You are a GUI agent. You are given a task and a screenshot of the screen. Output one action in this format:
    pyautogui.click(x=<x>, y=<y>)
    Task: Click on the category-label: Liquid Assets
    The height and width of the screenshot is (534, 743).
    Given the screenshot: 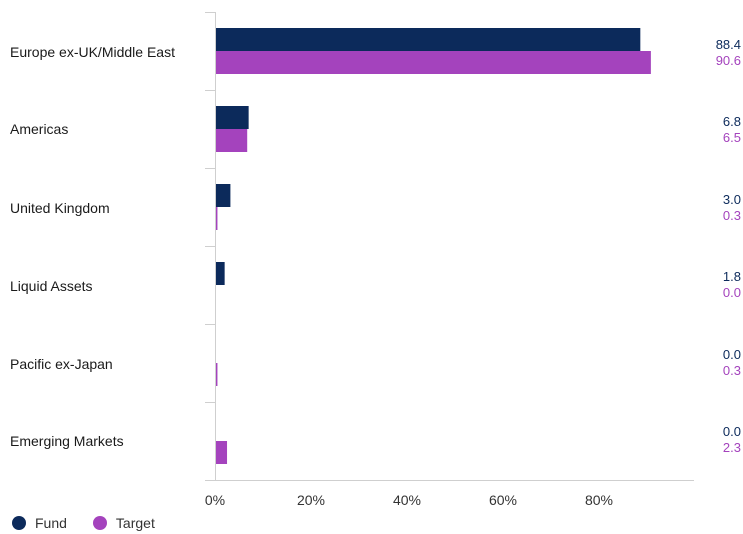 What is the action you would take?
    pyautogui.click(x=51, y=286)
    